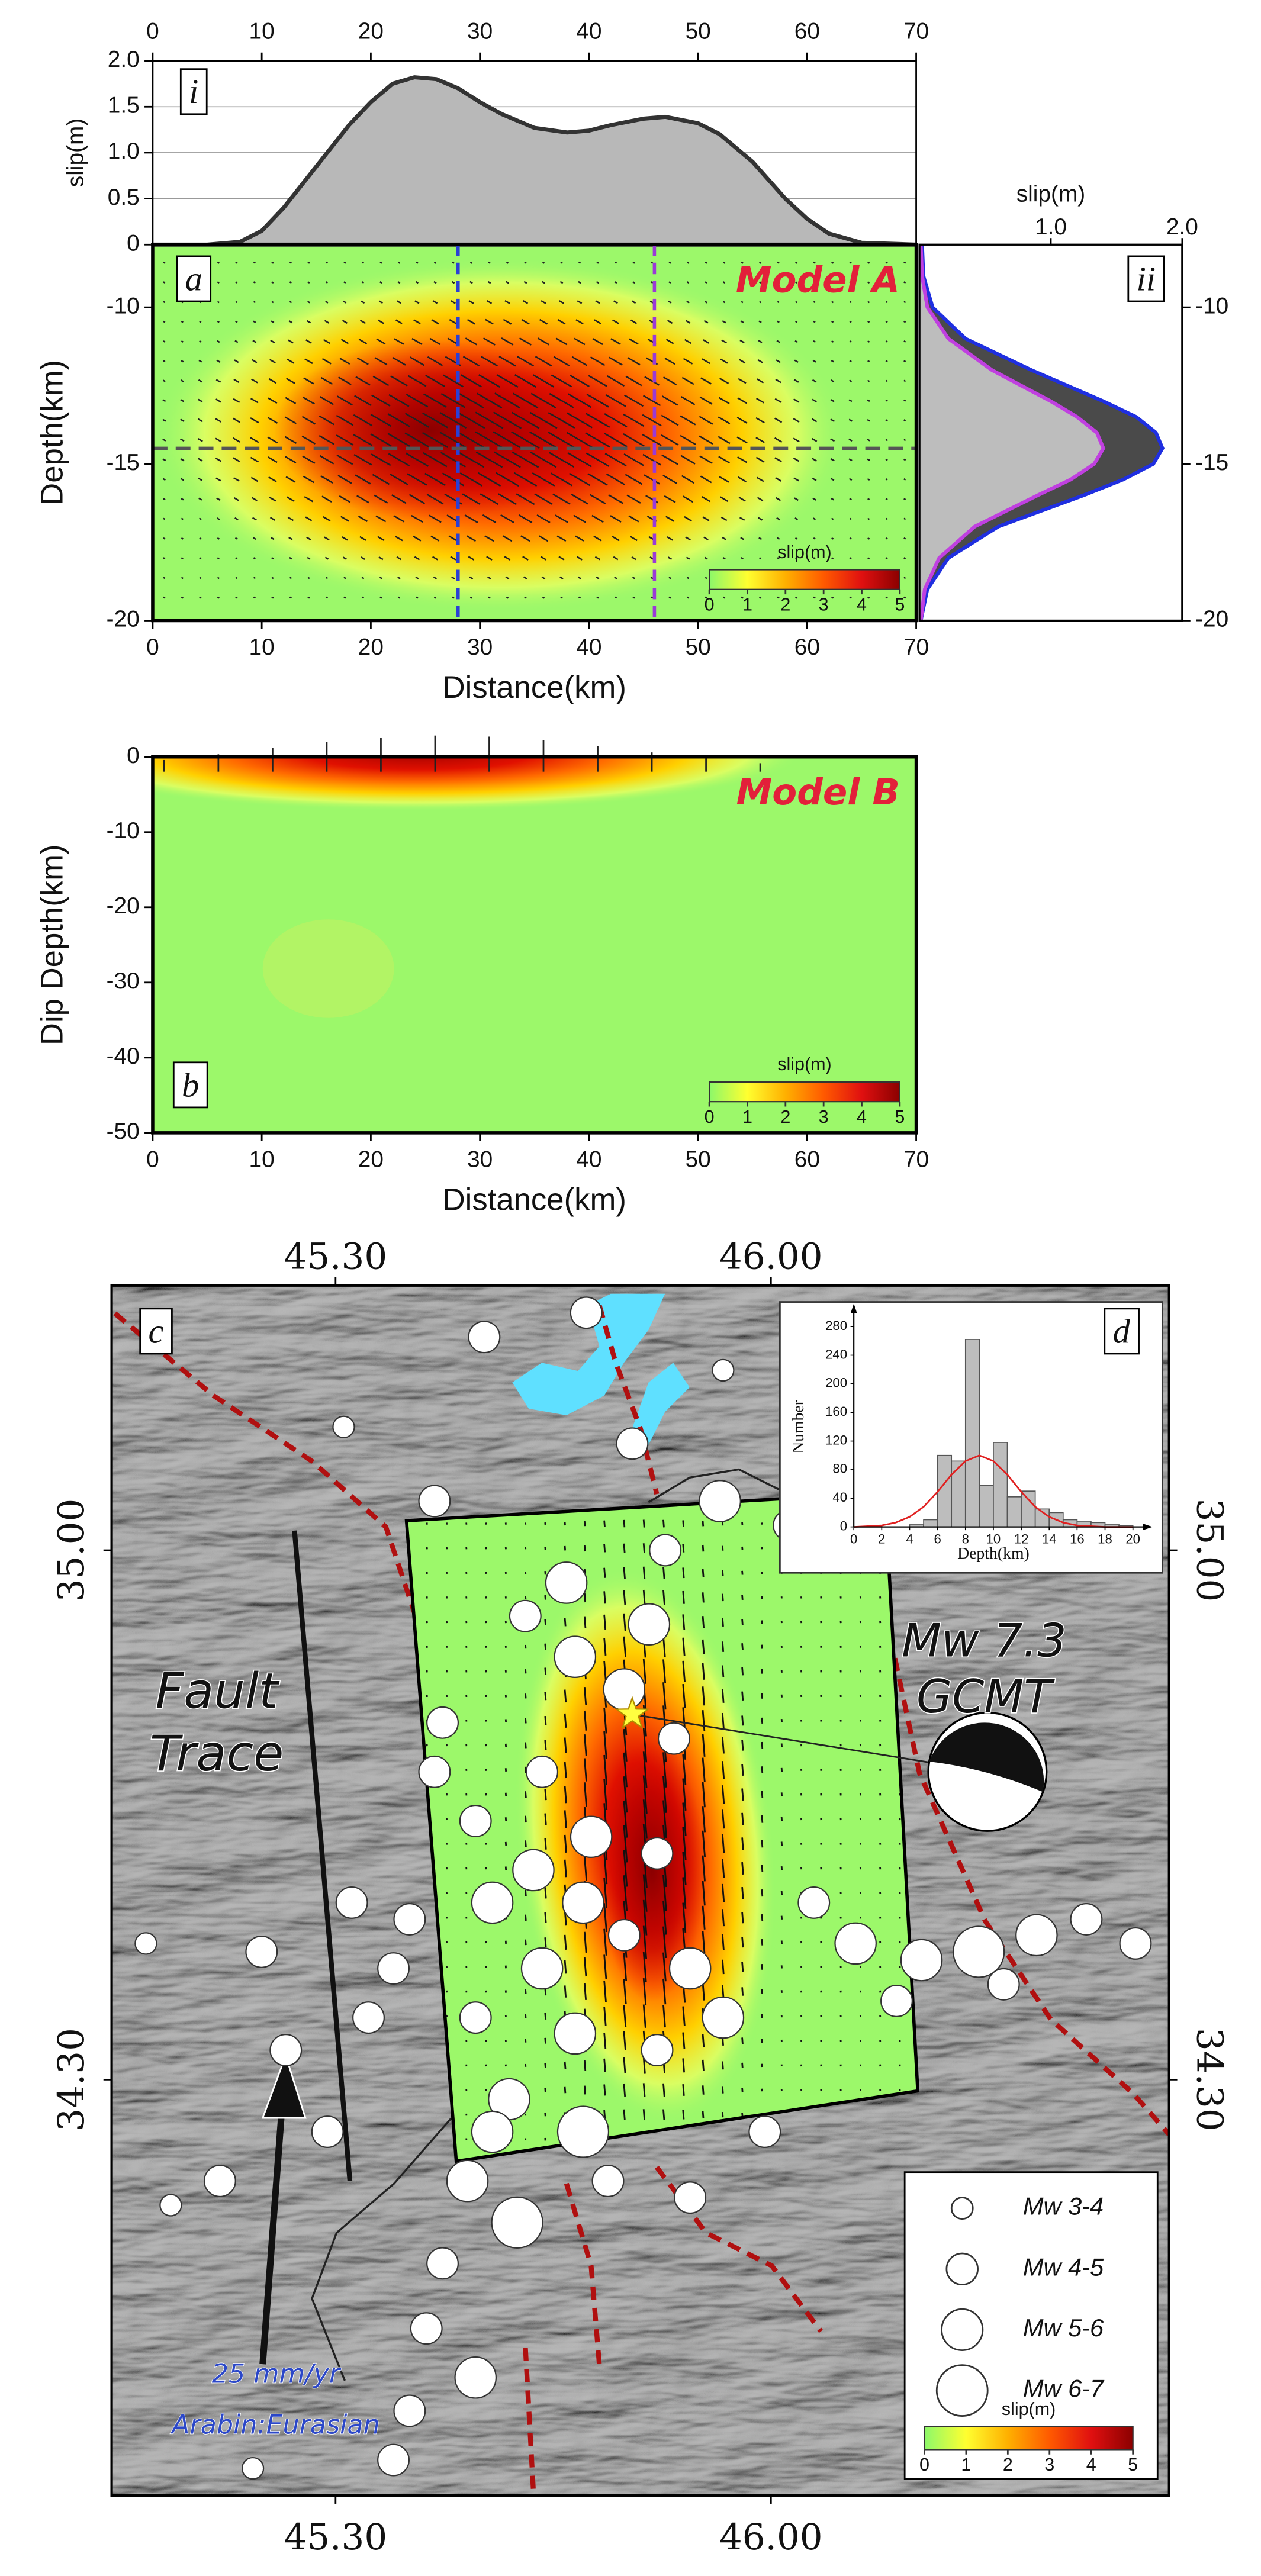 Image resolution: width=1261 pixels, height=2576 pixels. What do you see at coordinates (771, 1257) in the screenshot?
I see `lon-tick-label: 46.00` at bounding box center [771, 1257].